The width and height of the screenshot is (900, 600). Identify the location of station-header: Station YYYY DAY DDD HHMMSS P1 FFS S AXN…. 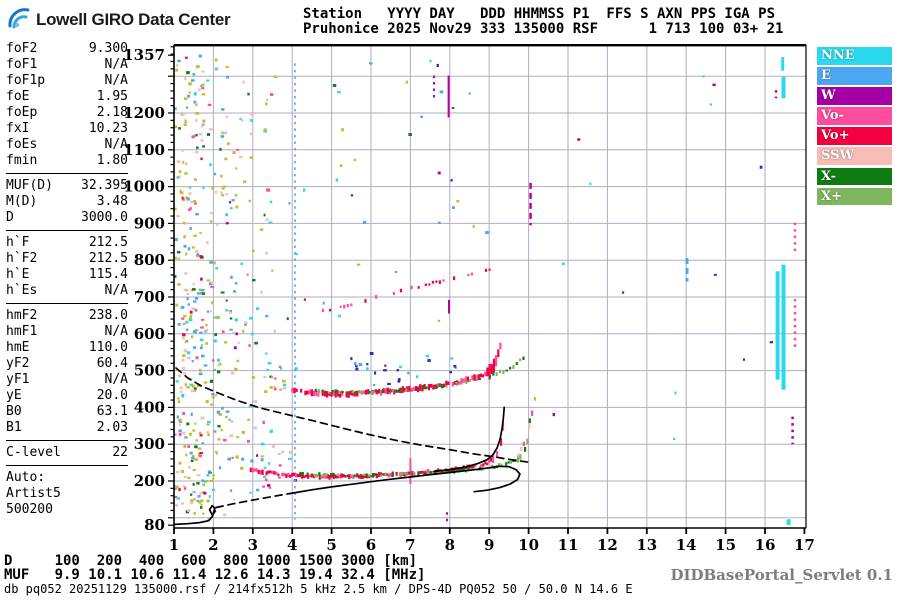
(543, 21).